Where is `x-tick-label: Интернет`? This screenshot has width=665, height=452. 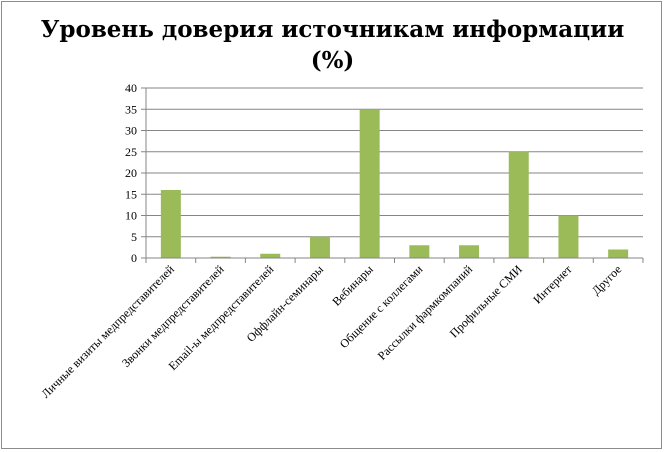 x-tick-label: Интернет is located at coordinates (552, 284).